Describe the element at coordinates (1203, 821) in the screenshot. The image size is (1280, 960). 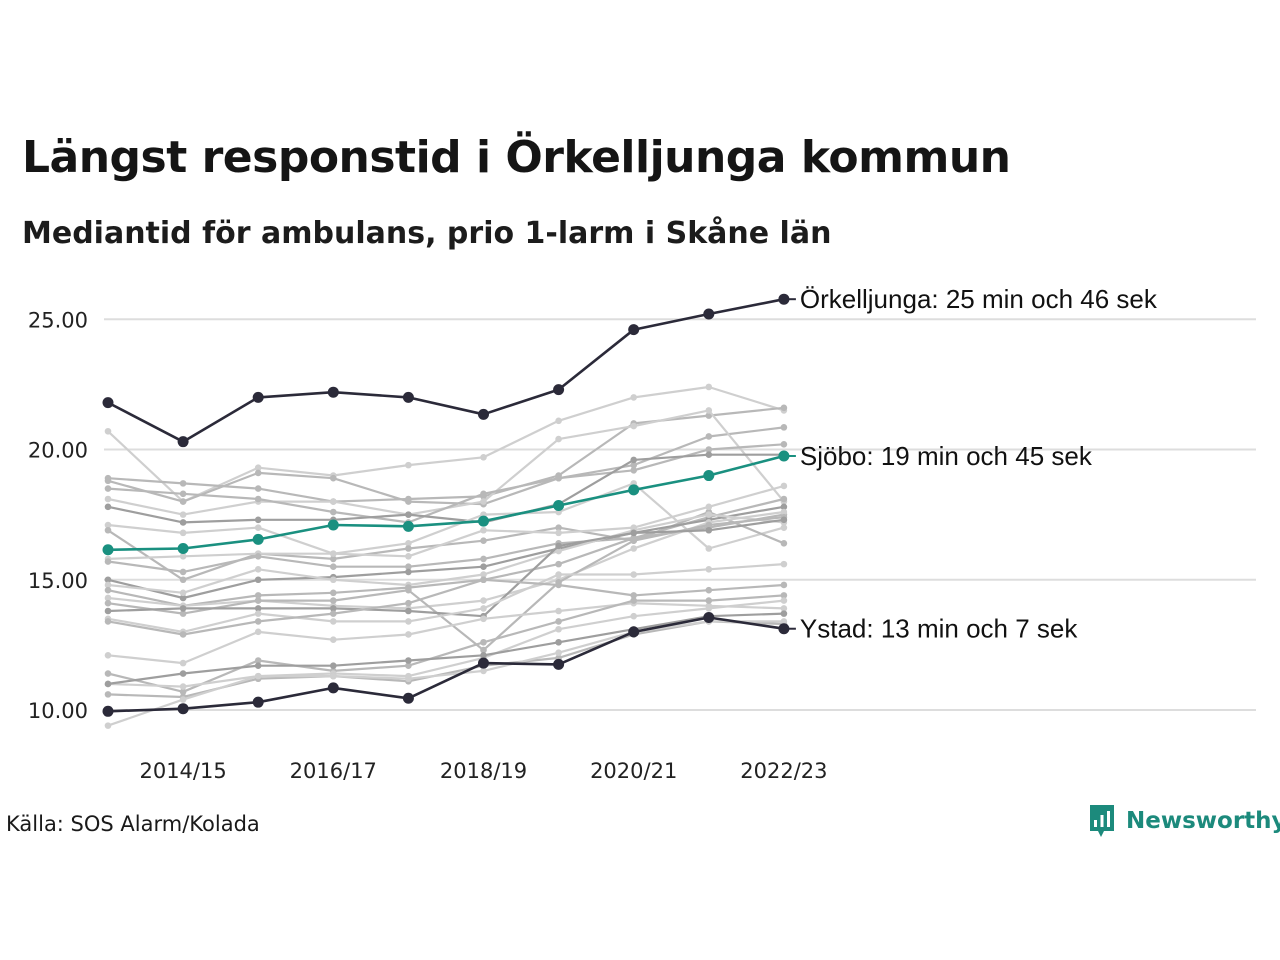
I see `logo-text: Newsworthy` at that location.